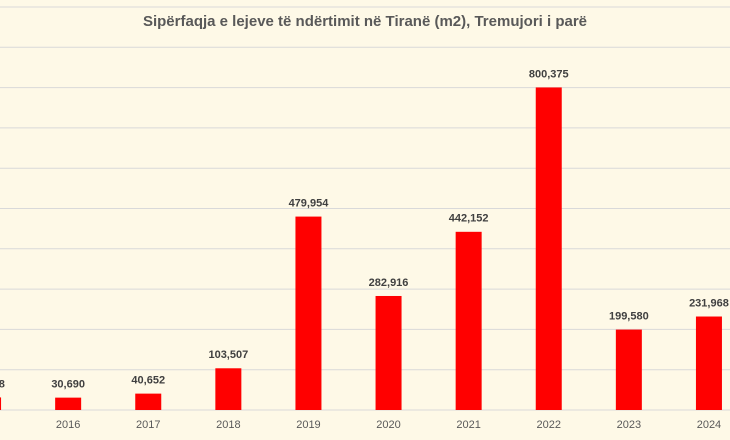 The image size is (730, 440). I want to click on value-label: 103,507, so click(228, 355).